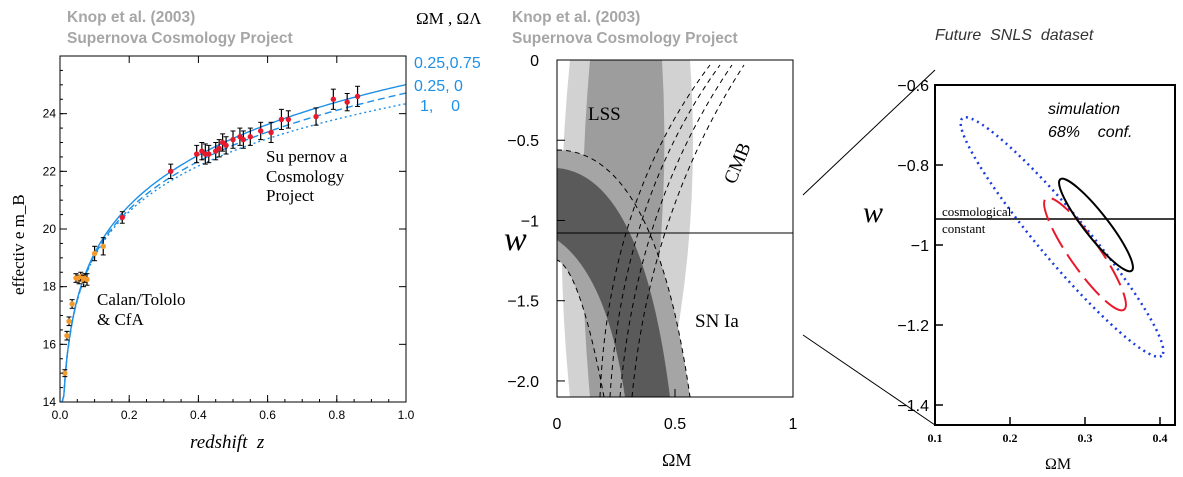 This screenshot has height=477, width=1183. Describe the element at coordinates (50, 344) in the screenshot. I see `y-tick-label: 16` at that location.